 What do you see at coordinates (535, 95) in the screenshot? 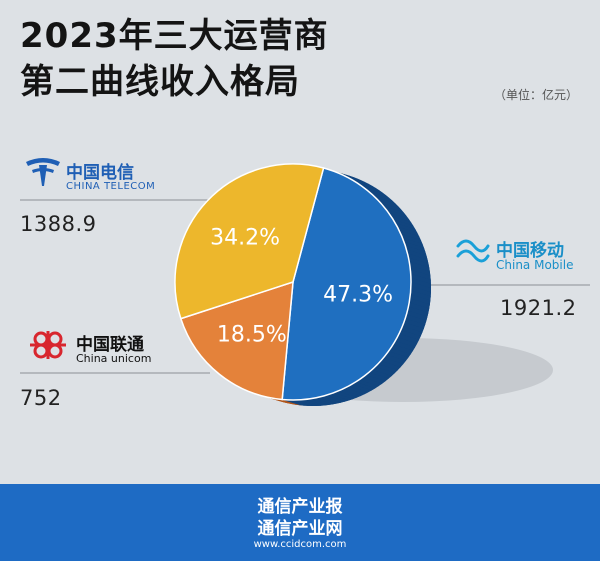
I see `unit-label: （单位：亿元）` at bounding box center [535, 95].